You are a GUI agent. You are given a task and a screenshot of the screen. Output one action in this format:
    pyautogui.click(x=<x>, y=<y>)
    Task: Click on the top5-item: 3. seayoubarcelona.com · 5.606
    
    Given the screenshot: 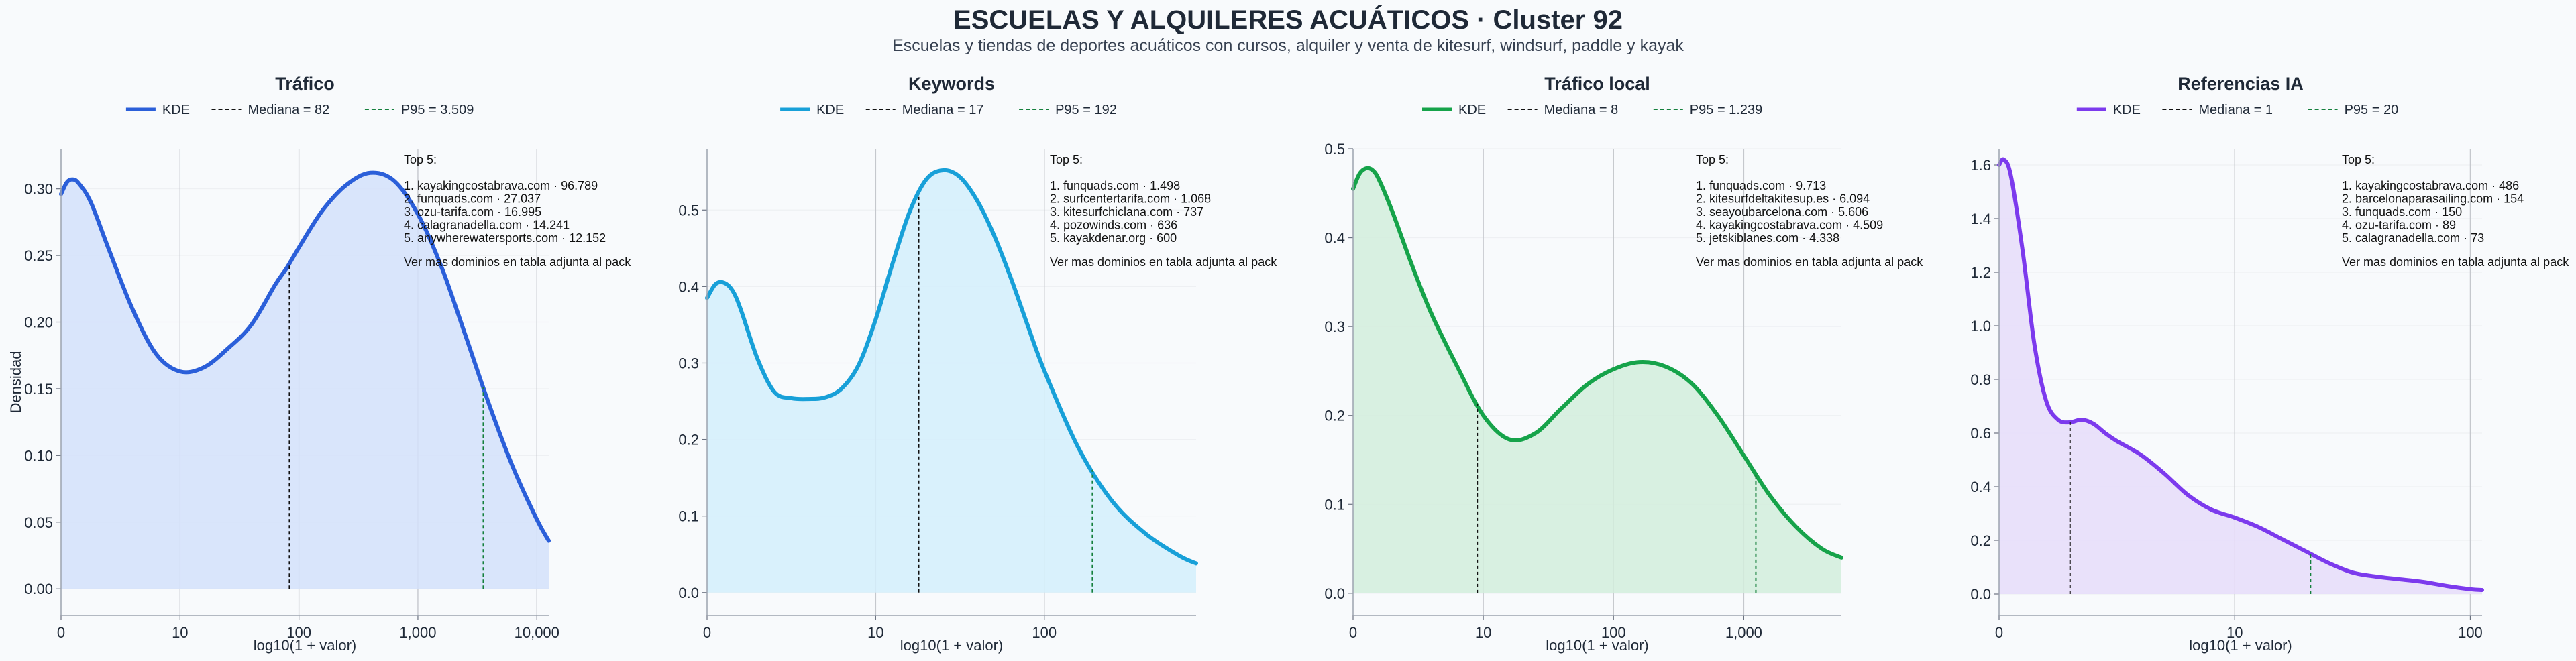 What is the action you would take?
    pyautogui.click(x=1782, y=212)
    